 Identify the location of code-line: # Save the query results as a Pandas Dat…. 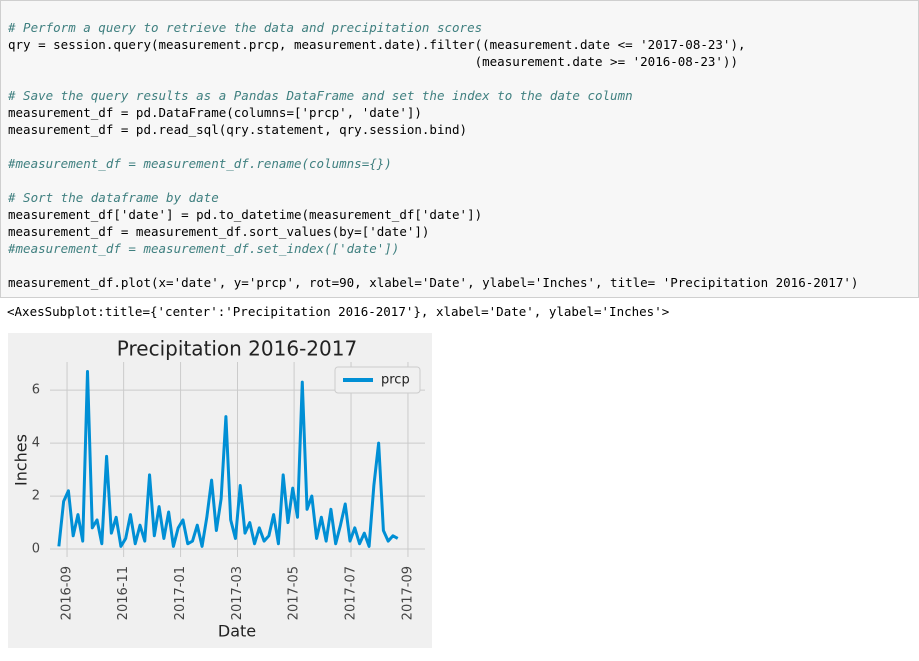
(320, 95).